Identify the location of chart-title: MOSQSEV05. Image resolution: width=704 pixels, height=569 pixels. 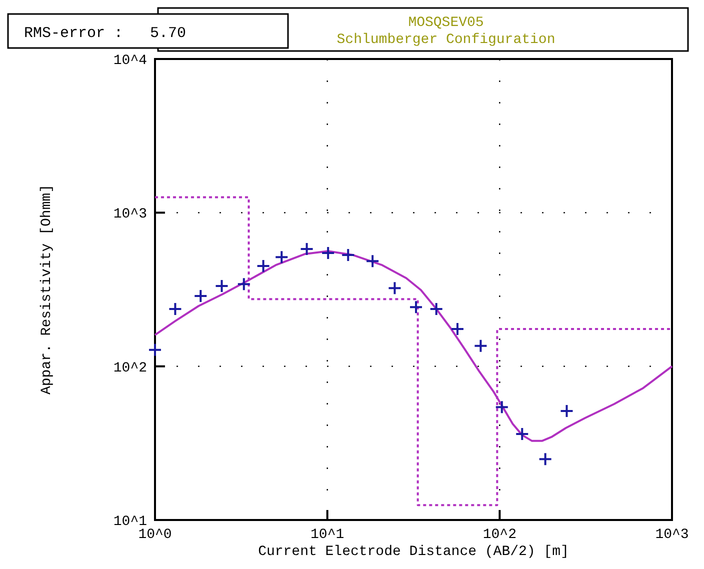
(446, 23).